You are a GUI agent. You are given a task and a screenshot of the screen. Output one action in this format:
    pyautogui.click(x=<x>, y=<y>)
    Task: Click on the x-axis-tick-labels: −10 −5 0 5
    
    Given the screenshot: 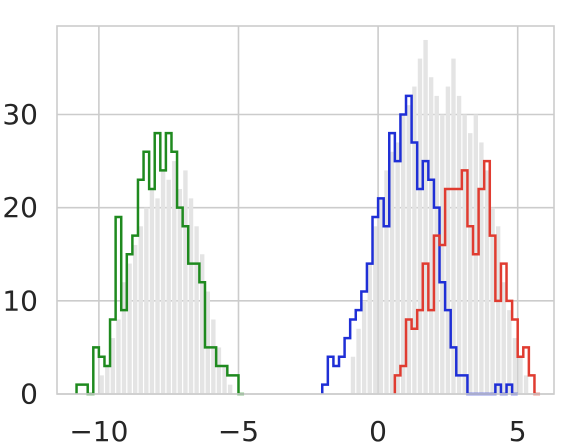 What is the action you would take?
    pyautogui.click(x=297, y=431)
    